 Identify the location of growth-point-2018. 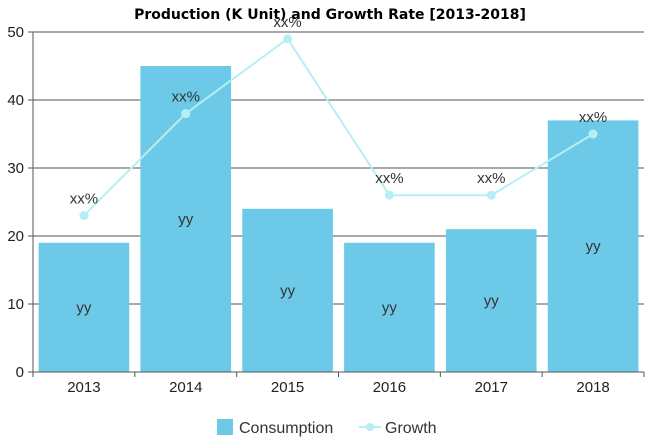
(593, 134).